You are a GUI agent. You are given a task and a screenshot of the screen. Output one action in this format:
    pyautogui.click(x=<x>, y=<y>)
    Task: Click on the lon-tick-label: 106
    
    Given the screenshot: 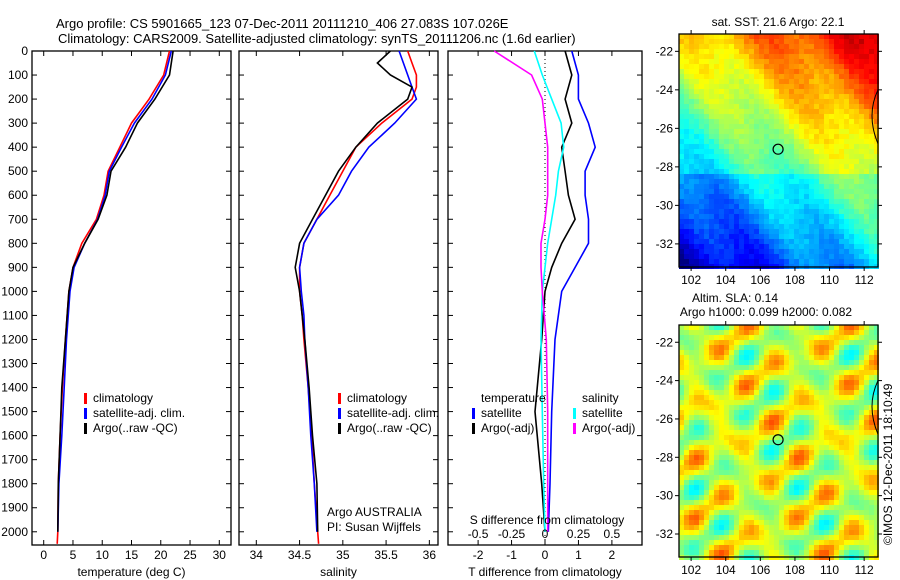 What is the action you would take?
    pyautogui.click(x=760, y=570)
    